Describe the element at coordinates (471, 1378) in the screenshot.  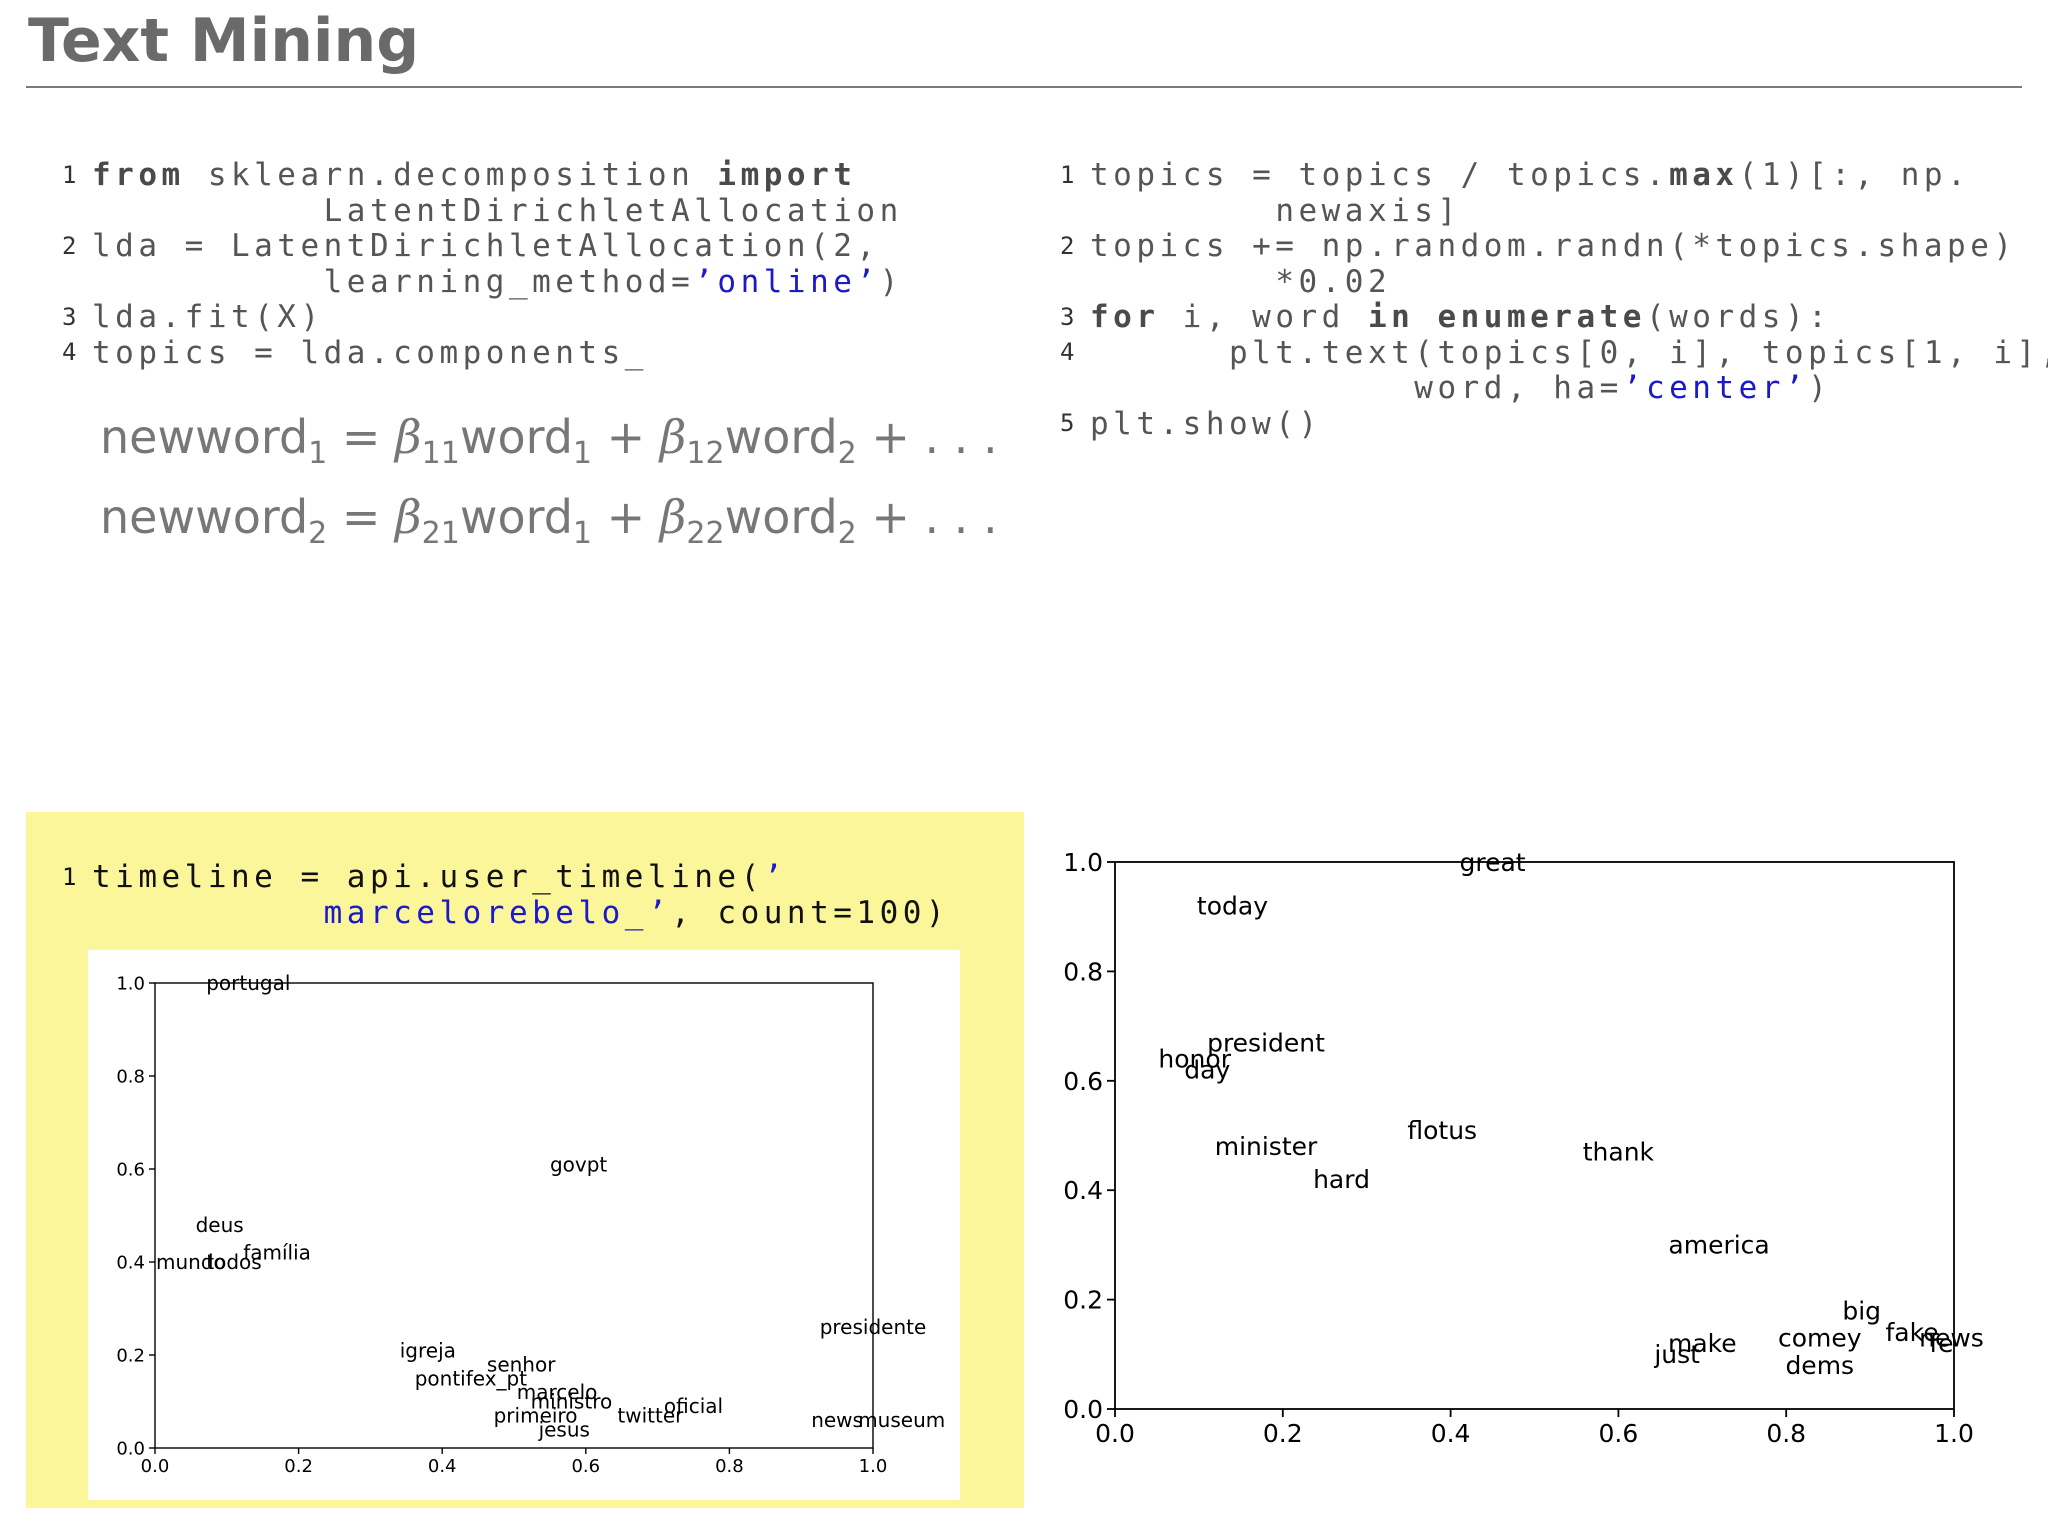
I see `word-label: pontifex_pt` at that location.